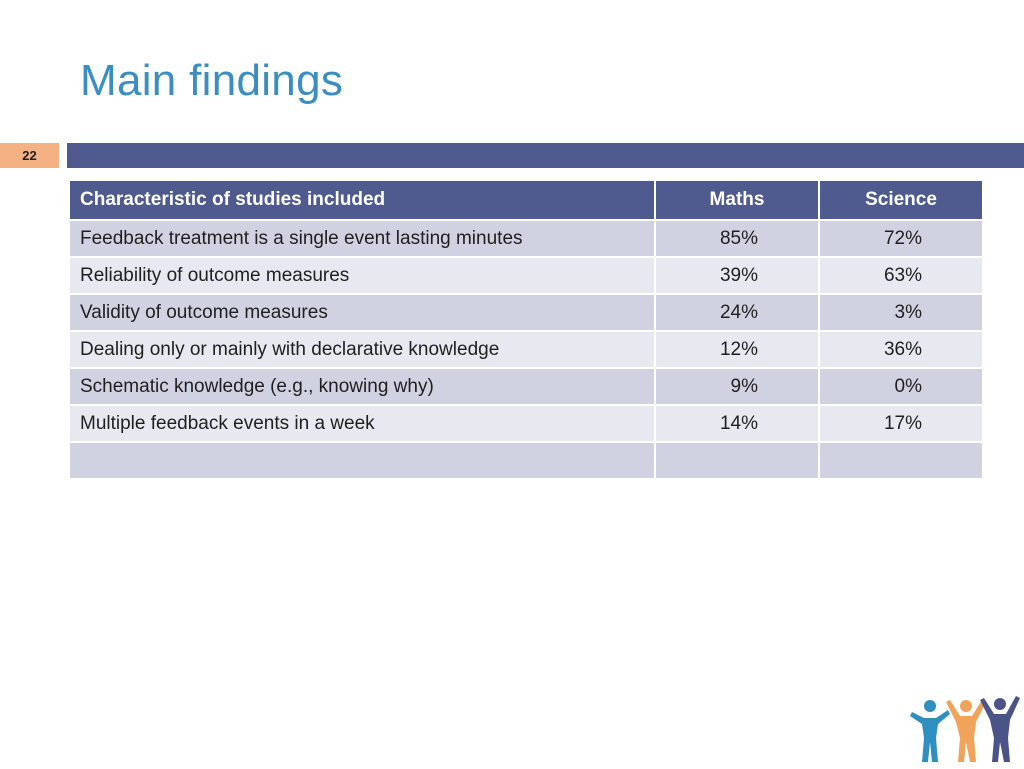  What do you see at coordinates (362, 460) in the screenshot?
I see `row-label` at bounding box center [362, 460].